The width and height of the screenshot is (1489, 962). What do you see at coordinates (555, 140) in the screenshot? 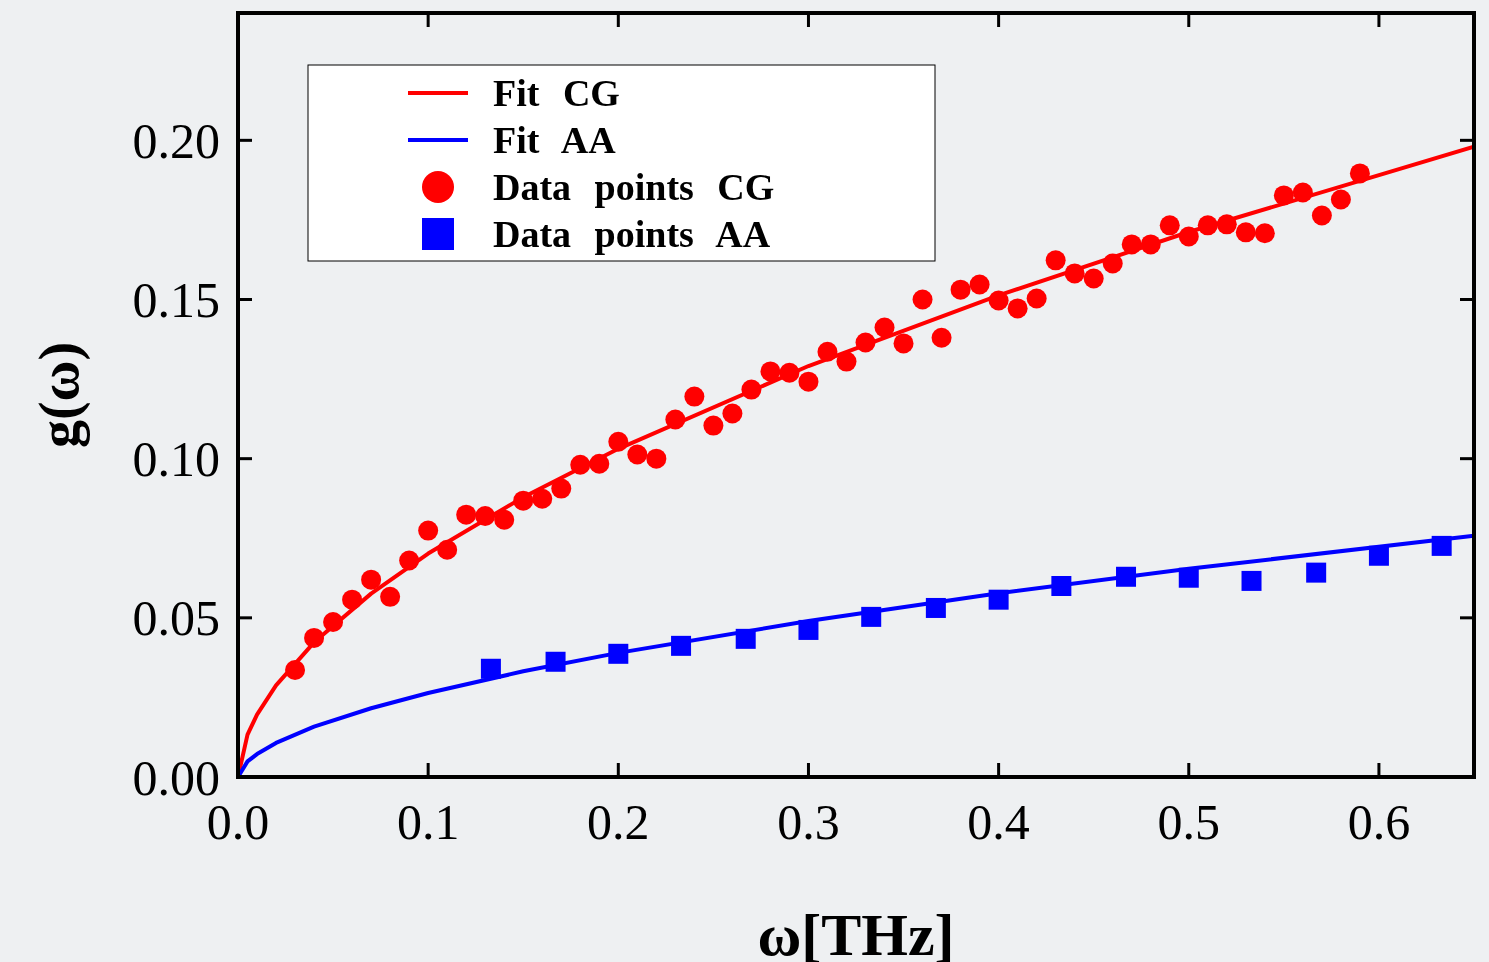
I see `legend-label: Fit AA` at bounding box center [555, 140].